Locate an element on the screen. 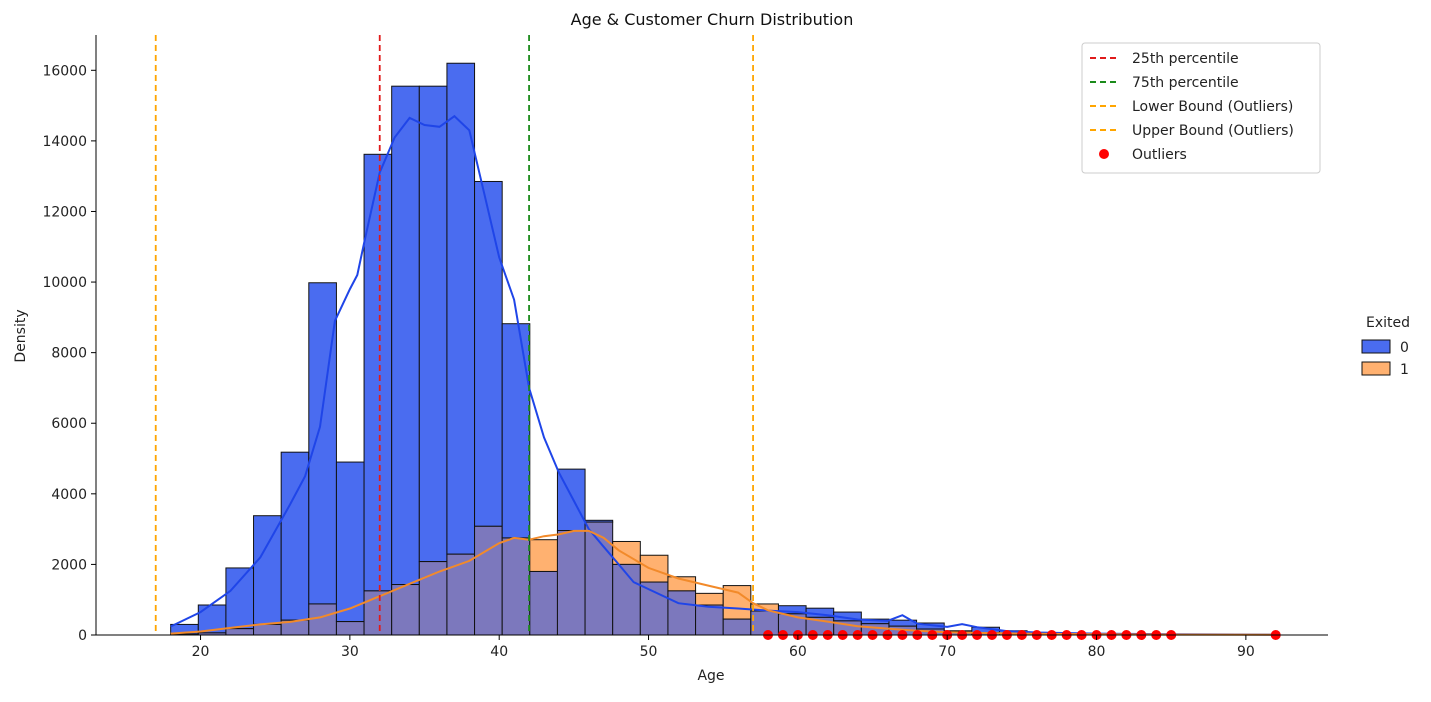 The image size is (1431, 702). legend-label-0: 25th percentile is located at coordinates (1185, 59).